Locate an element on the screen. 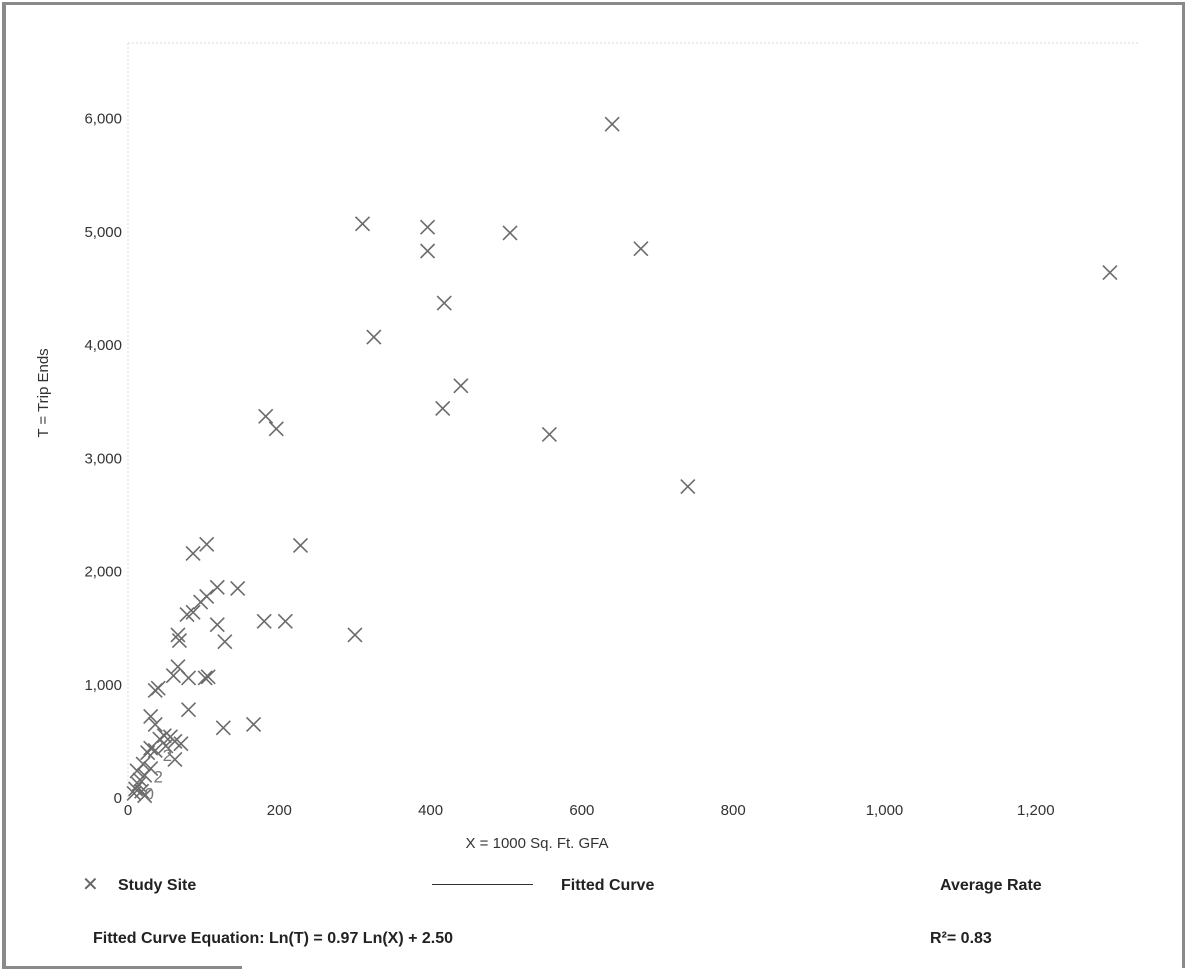 This screenshot has width=1190, height=973. x-axis-ticks: 0 200 400 600 800 1,000 1,200 is located at coordinates (589, 810).